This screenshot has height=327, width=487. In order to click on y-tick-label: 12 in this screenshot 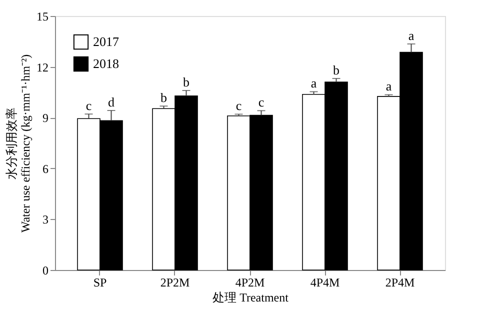, I will do `click(42, 67)`.